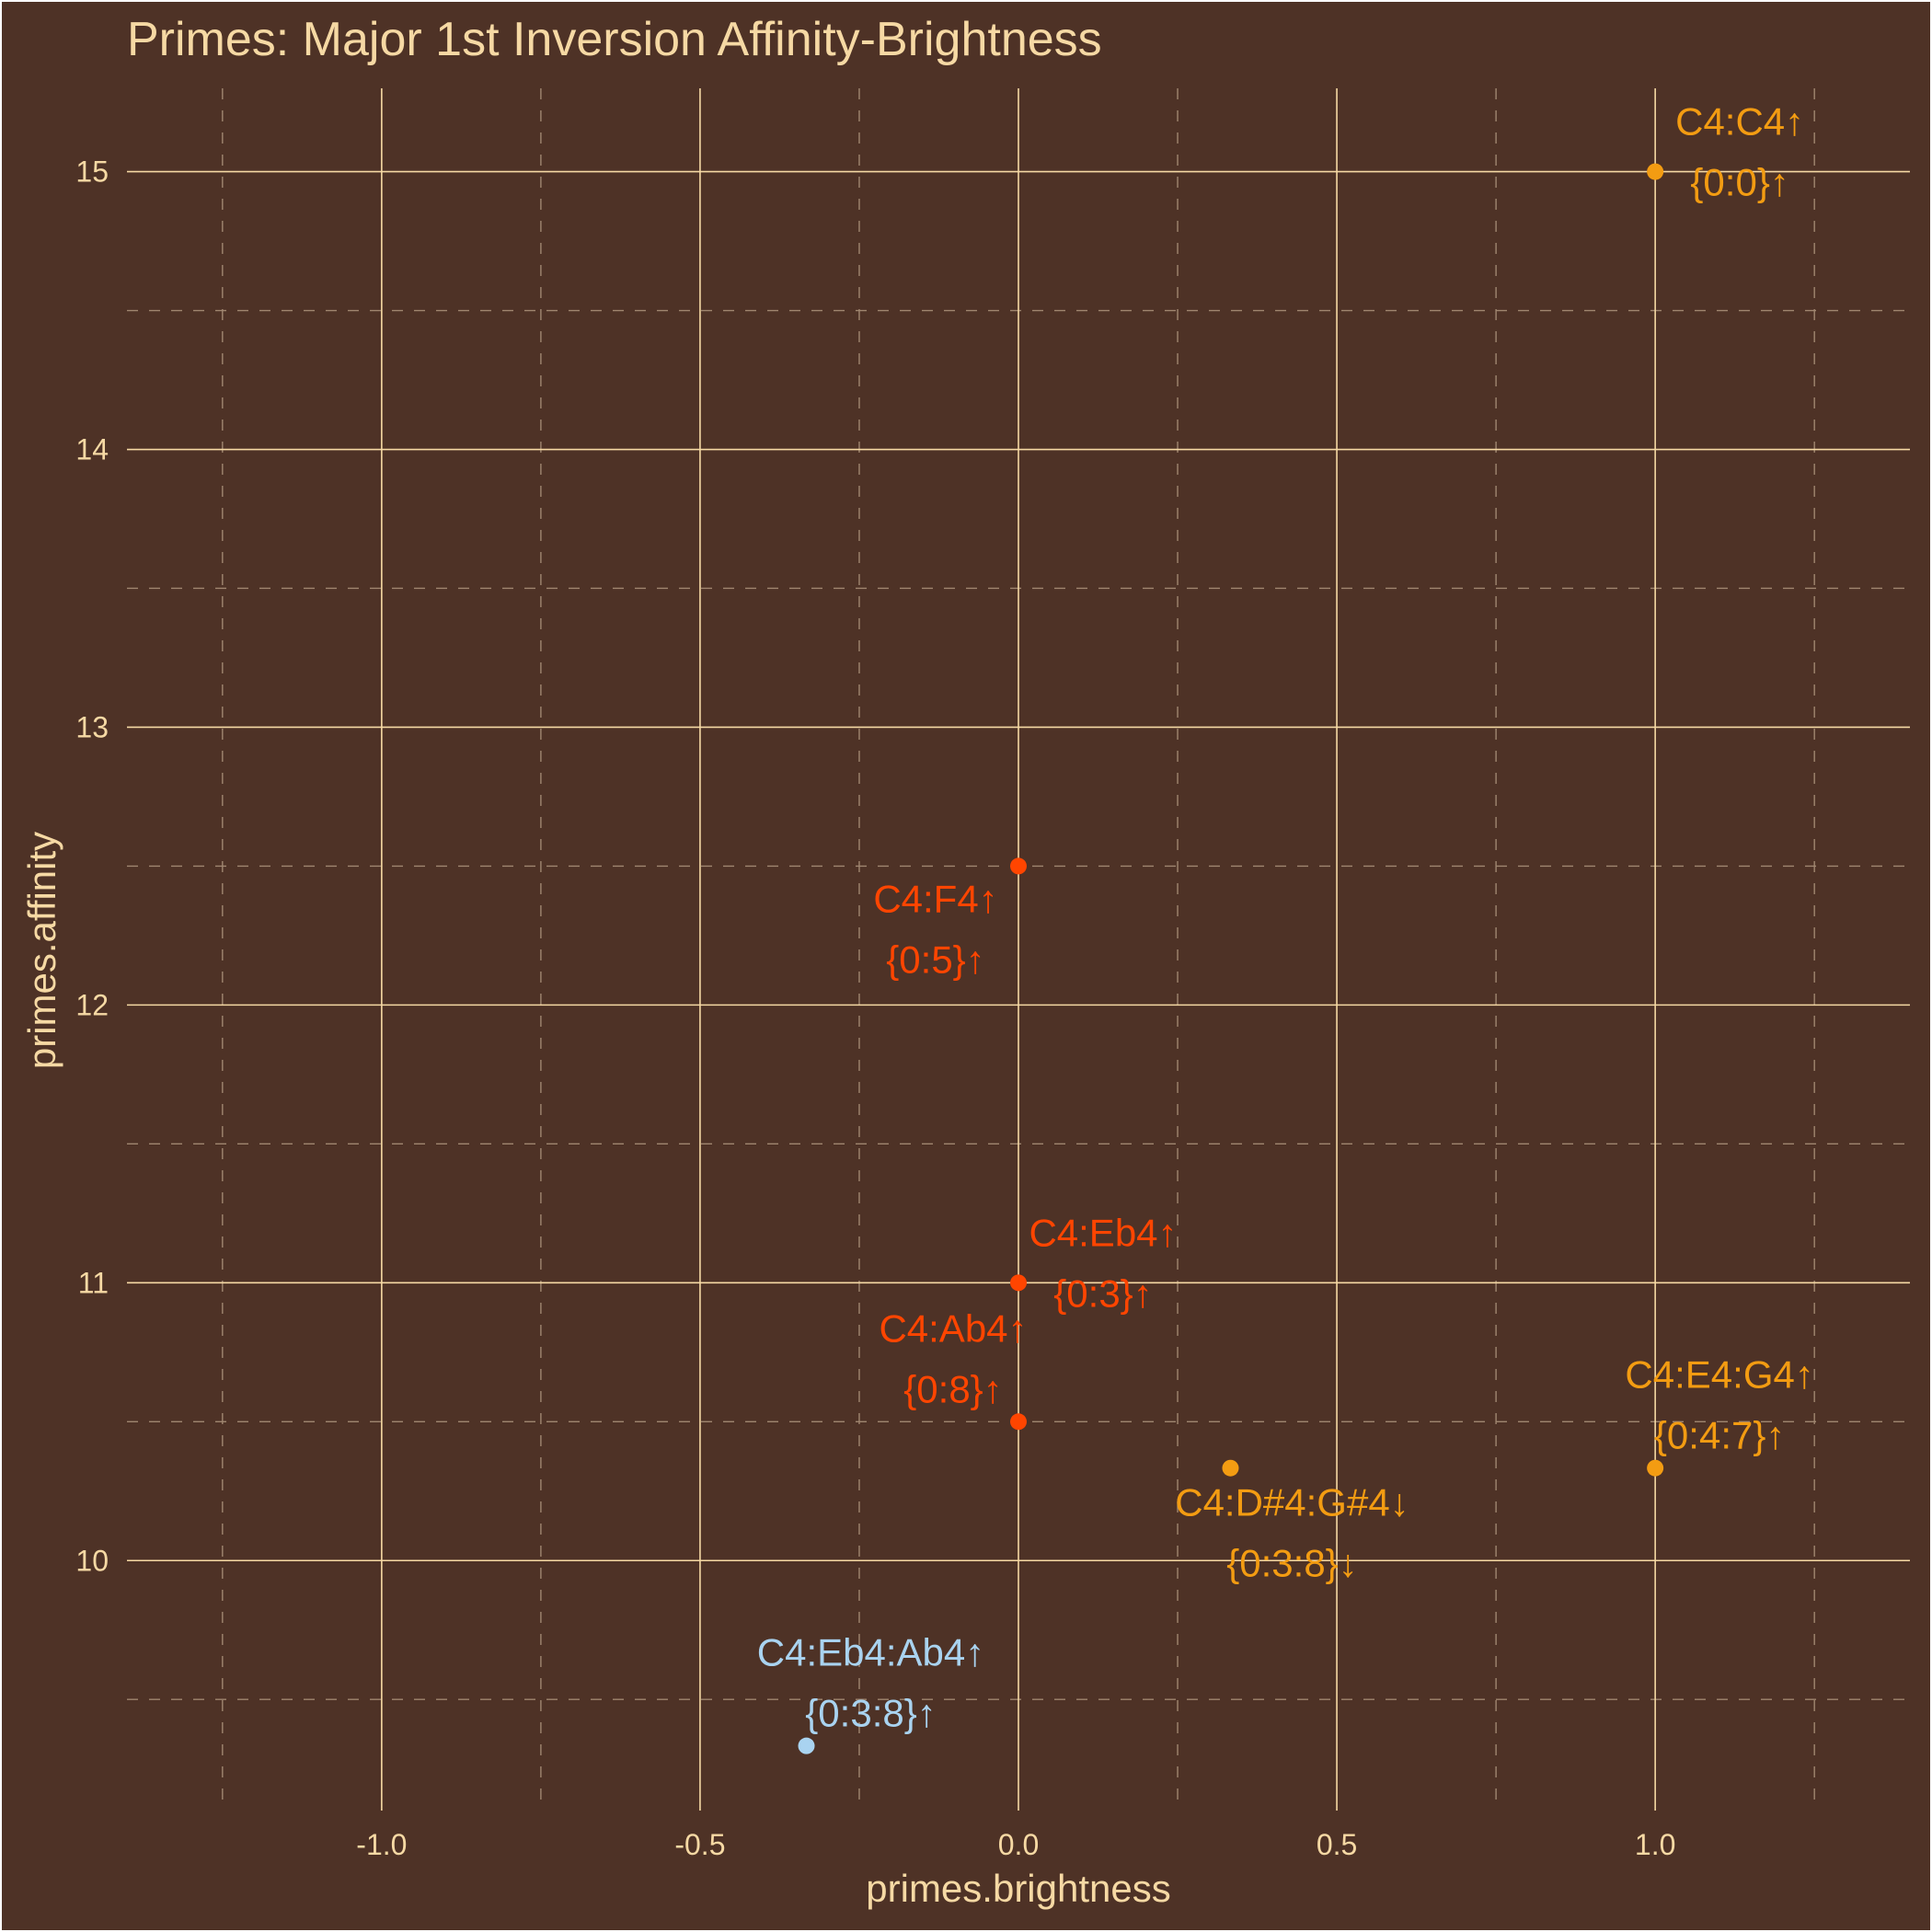 The height and width of the screenshot is (1932, 1932). I want to click on point-label-pitch-classes: {0:0}↑, so click(1739, 182).